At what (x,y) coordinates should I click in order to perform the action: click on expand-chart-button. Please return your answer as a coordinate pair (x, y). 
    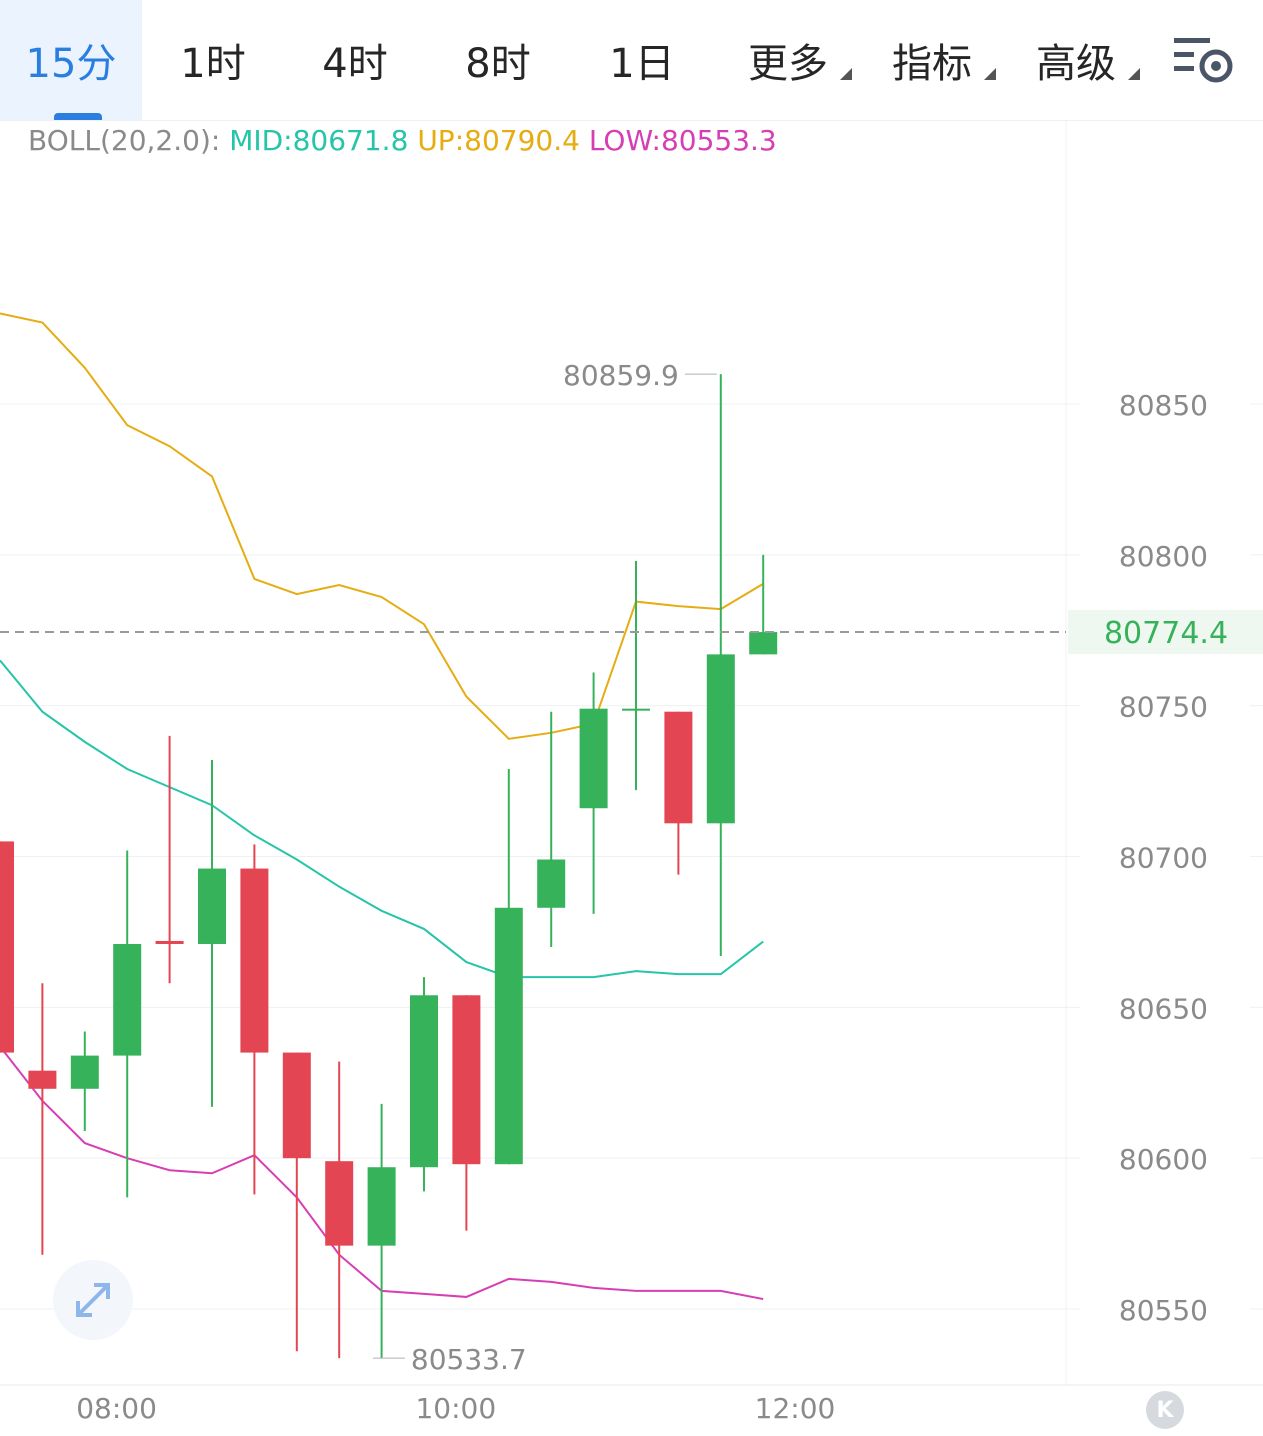
    Looking at the image, I should click on (93, 1300).